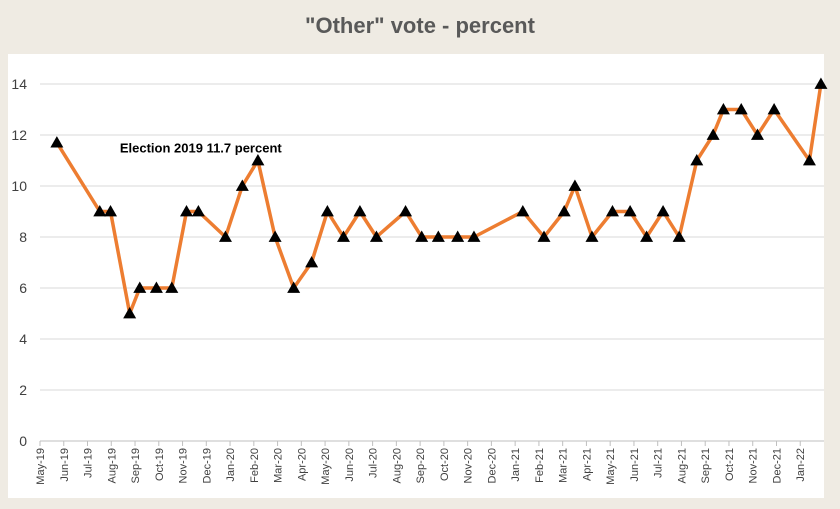 The height and width of the screenshot is (509, 840). What do you see at coordinates (160, 464) in the screenshot?
I see `x-tick-label: Oct-19` at bounding box center [160, 464].